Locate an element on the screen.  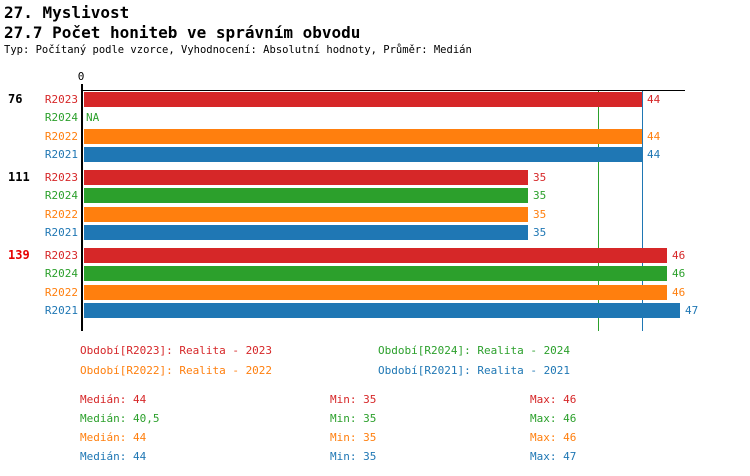
group-label: 111 is located at coordinates (19, 177).